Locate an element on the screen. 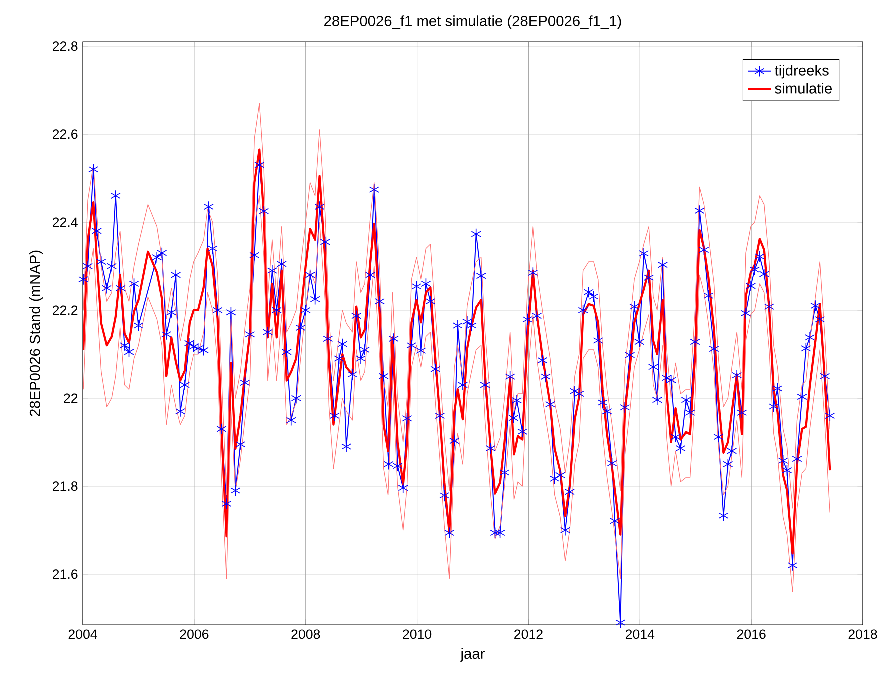 The image size is (890, 679). y-tick-label: 22.4 is located at coordinates (65, 223).